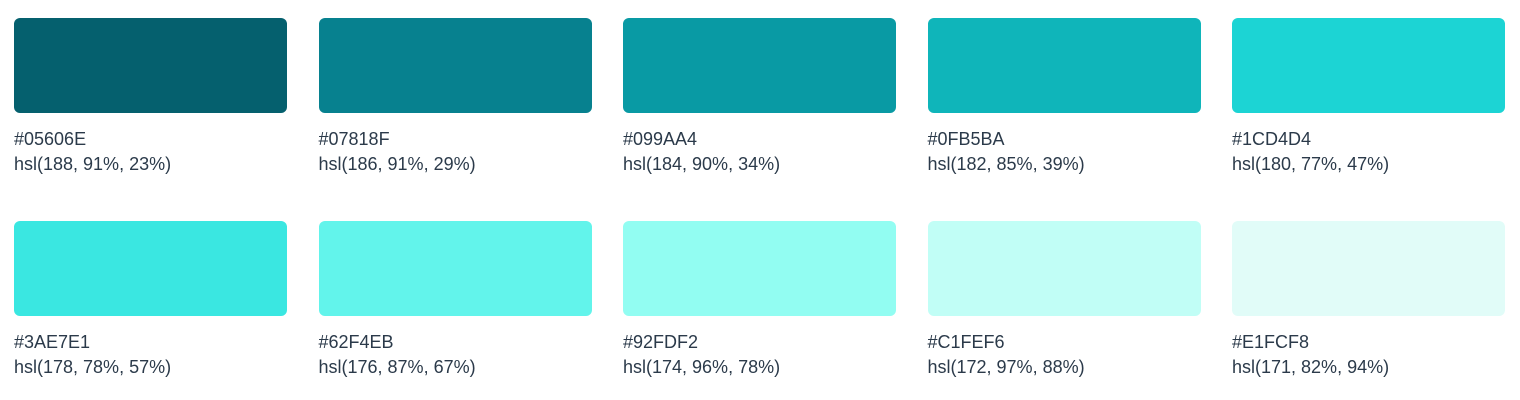 The width and height of the screenshot is (1520, 400). Describe the element at coordinates (397, 164) in the screenshot. I see `hsl-label: hsl(186, 91%, 29%)` at that location.